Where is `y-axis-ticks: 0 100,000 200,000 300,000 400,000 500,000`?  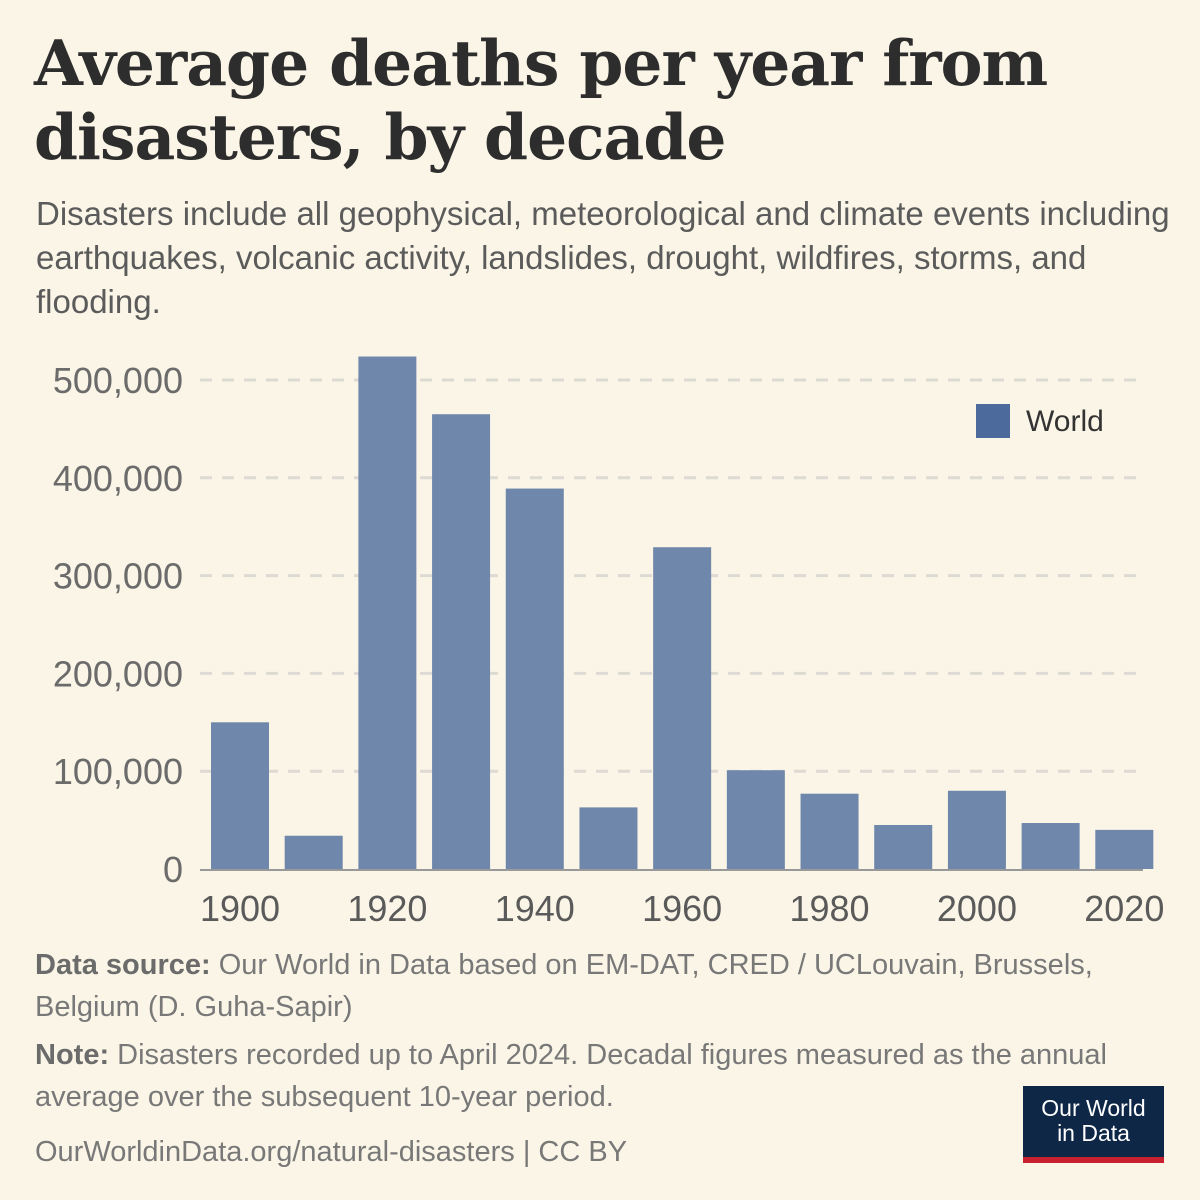 y-axis-ticks: 0 100,000 200,000 300,000 400,000 500,000 is located at coordinates (118, 625).